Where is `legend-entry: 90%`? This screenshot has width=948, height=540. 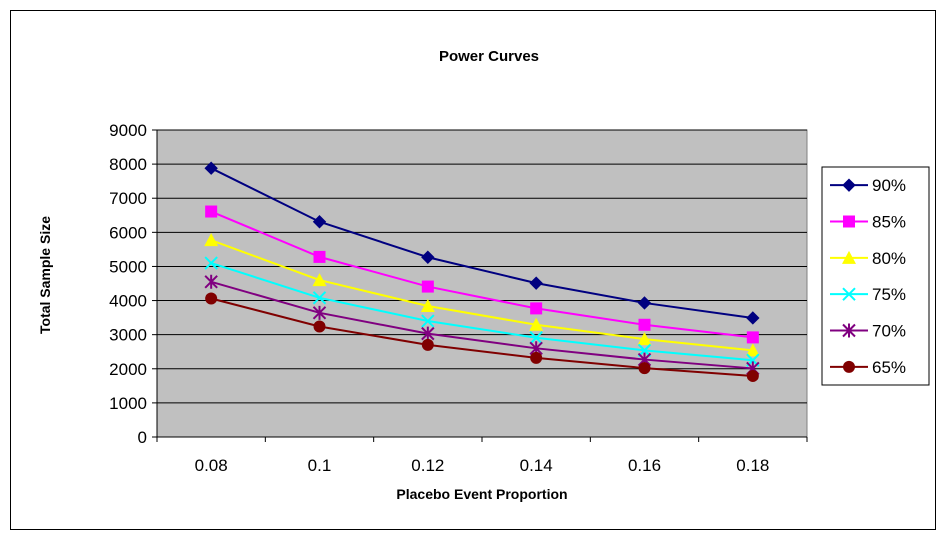
legend-entry: 90% is located at coordinates (868, 185).